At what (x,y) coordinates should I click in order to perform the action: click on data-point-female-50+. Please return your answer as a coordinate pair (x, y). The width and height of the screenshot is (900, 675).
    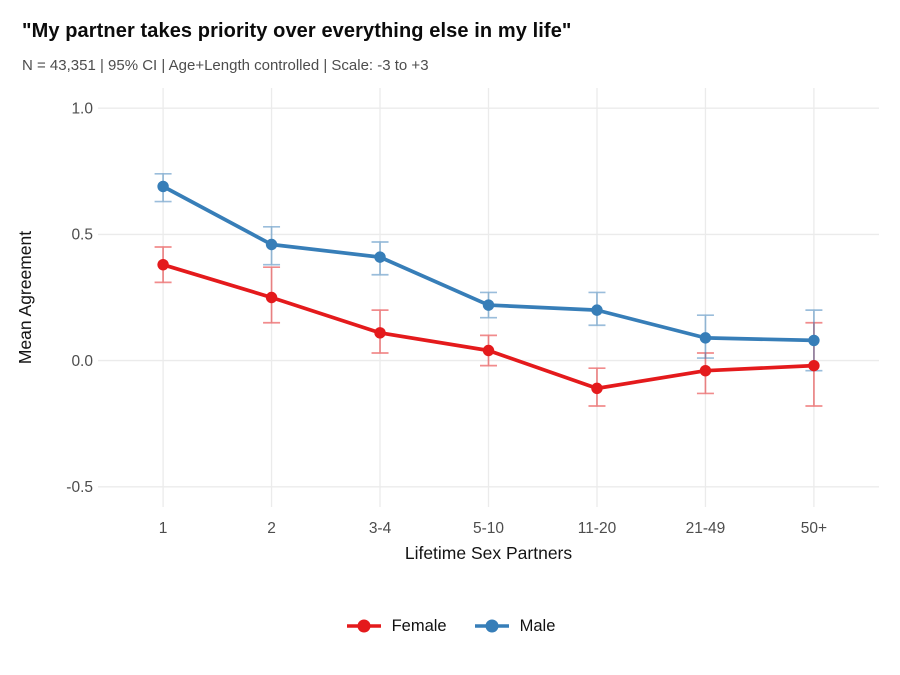
    Looking at the image, I should click on (814, 365).